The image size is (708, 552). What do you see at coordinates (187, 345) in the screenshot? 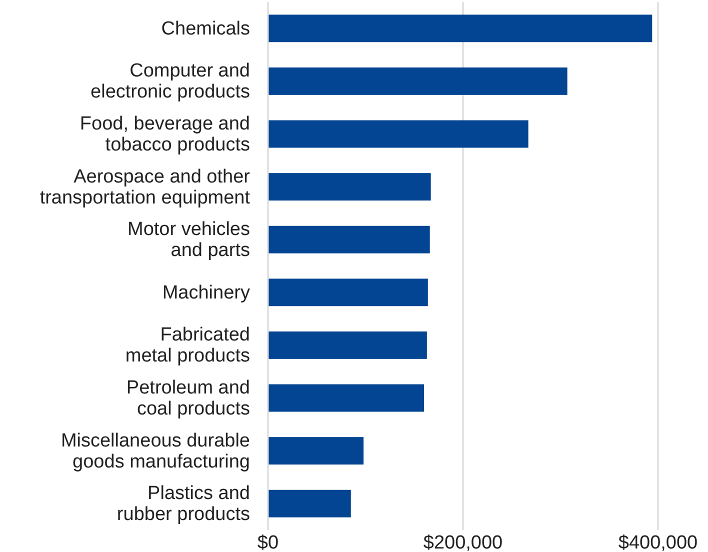
I see `y-tick-label: Fabricated metal products` at bounding box center [187, 345].